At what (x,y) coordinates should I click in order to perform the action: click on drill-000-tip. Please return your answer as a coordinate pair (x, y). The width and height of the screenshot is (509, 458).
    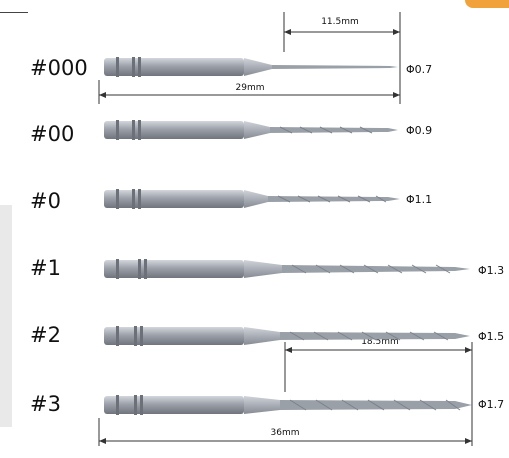
    Looking at the image, I should click on (335, 67).